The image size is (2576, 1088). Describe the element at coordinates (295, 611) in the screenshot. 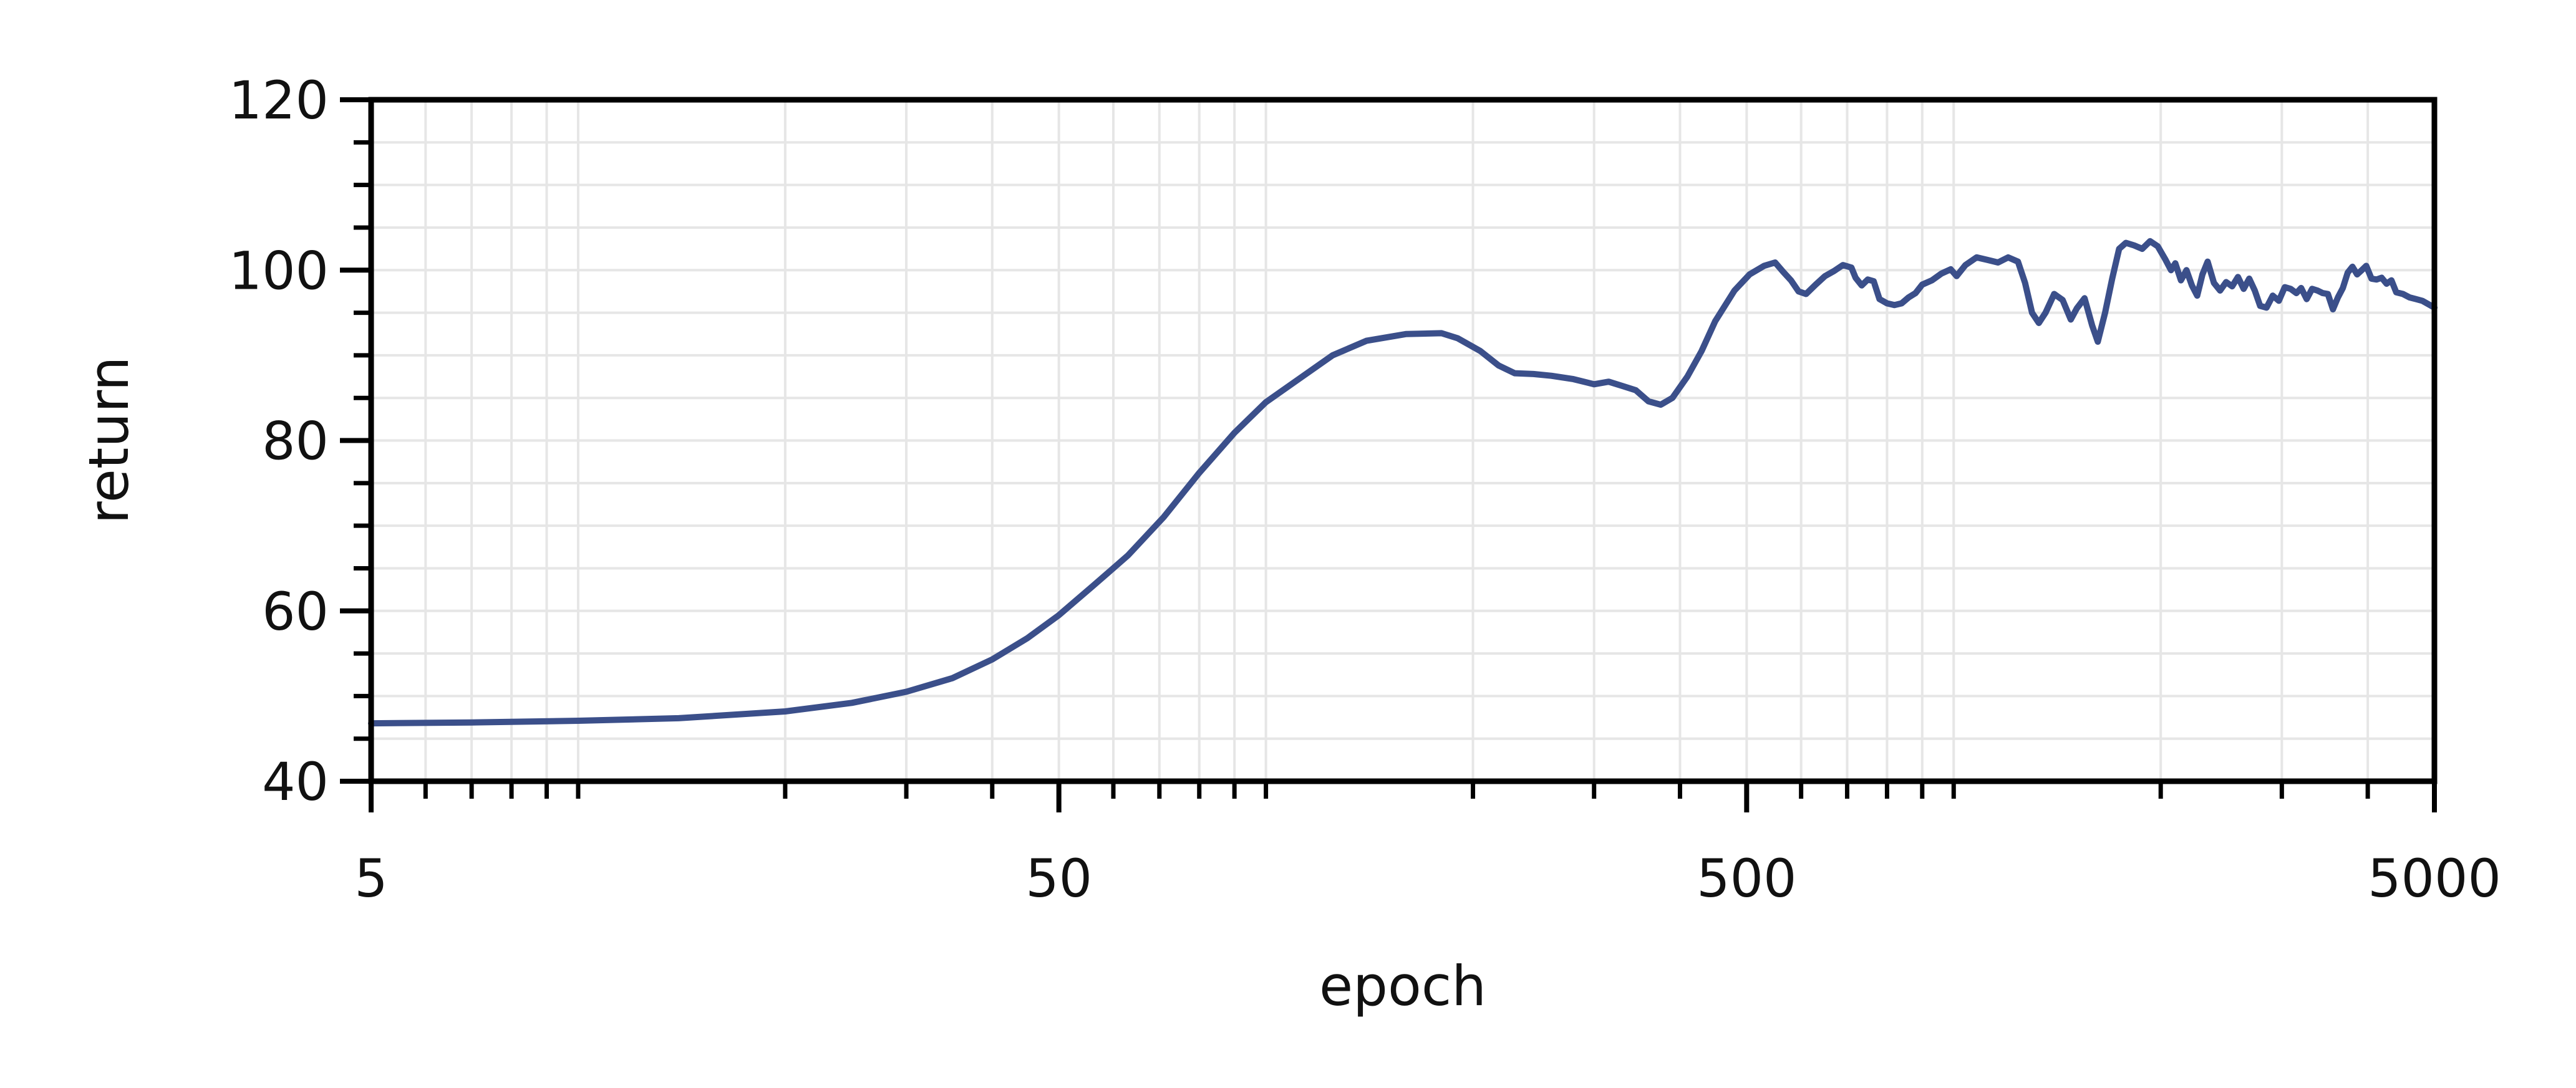

I see `y-tick-label: 60` at that location.